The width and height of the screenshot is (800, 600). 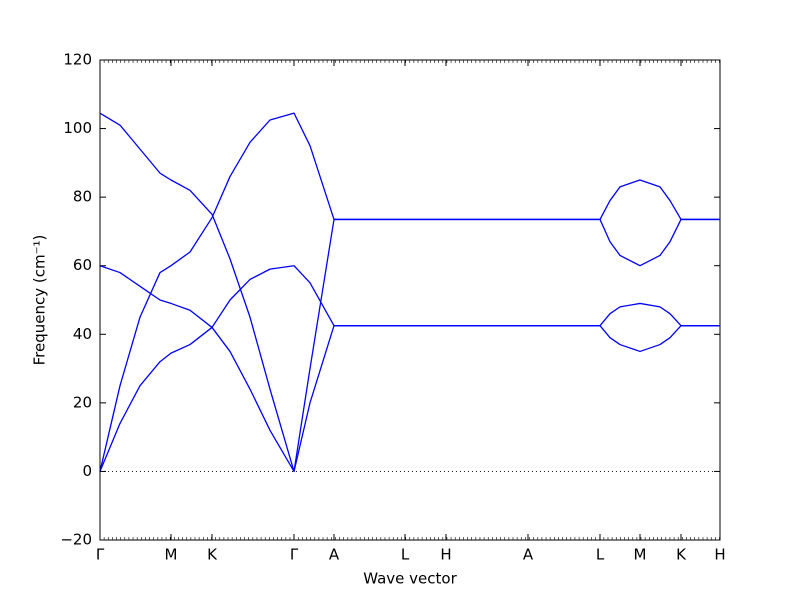 What do you see at coordinates (87, 471) in the screenshot?
I see `y-tick-label: 0` at bounding box center [87, 471].